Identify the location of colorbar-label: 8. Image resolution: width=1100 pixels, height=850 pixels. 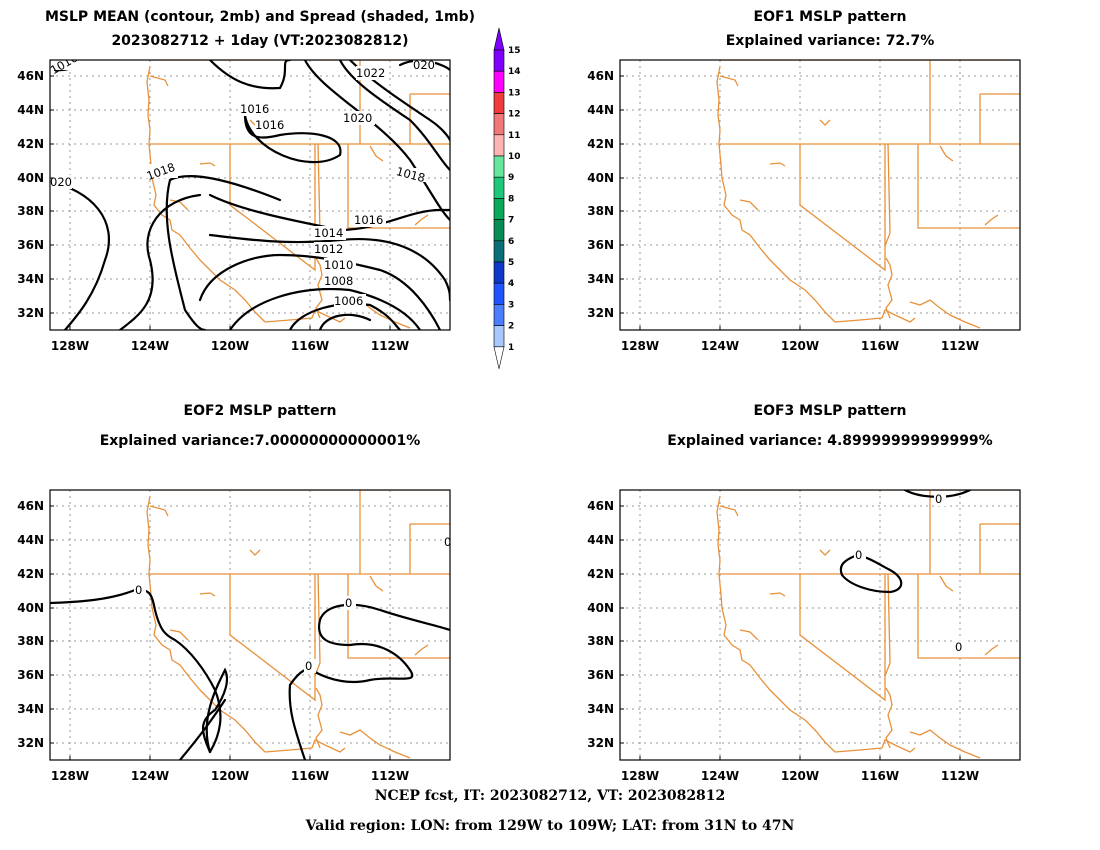
(511, 199).